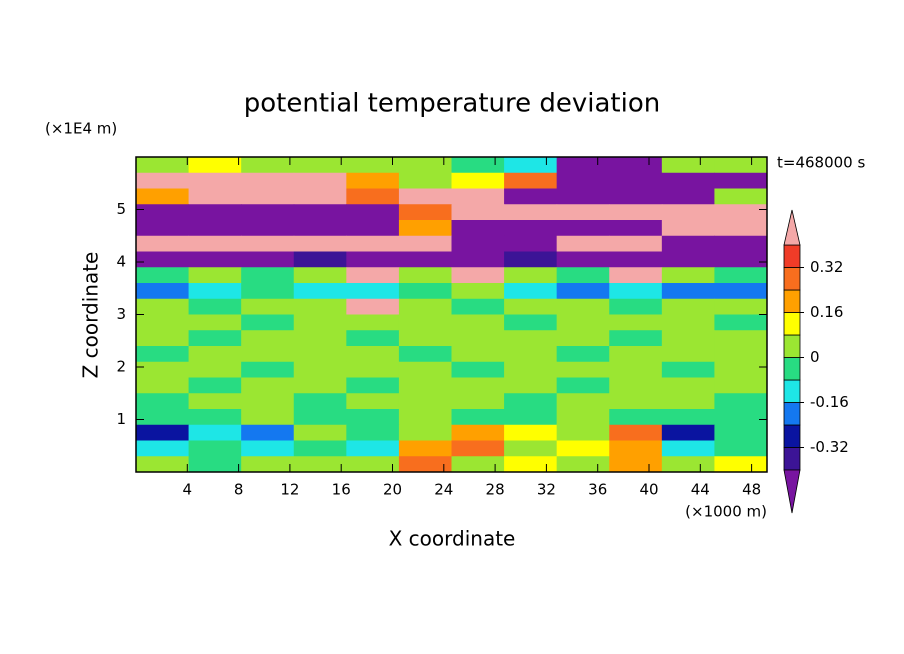 The image size is (904, 654). What do you see at coordinates (341, 490) in the screenshot?
I see `x-tick-label: 16` at bounding box center [341, 490].